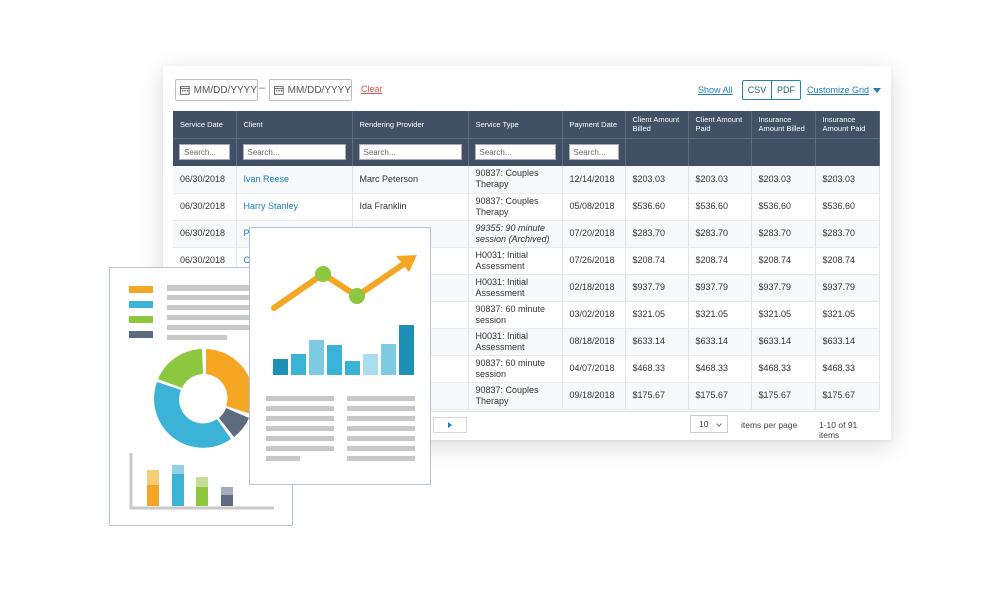 Image resolution: width=1000 pixels, height=600 pixels. I want to click on calendar-icon, so click(279, 90).